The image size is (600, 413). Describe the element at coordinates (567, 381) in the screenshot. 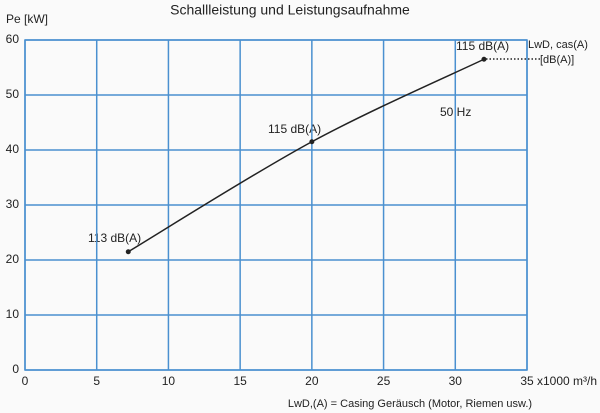

I see `x-axis-label: x1000 m³/h` at that location.